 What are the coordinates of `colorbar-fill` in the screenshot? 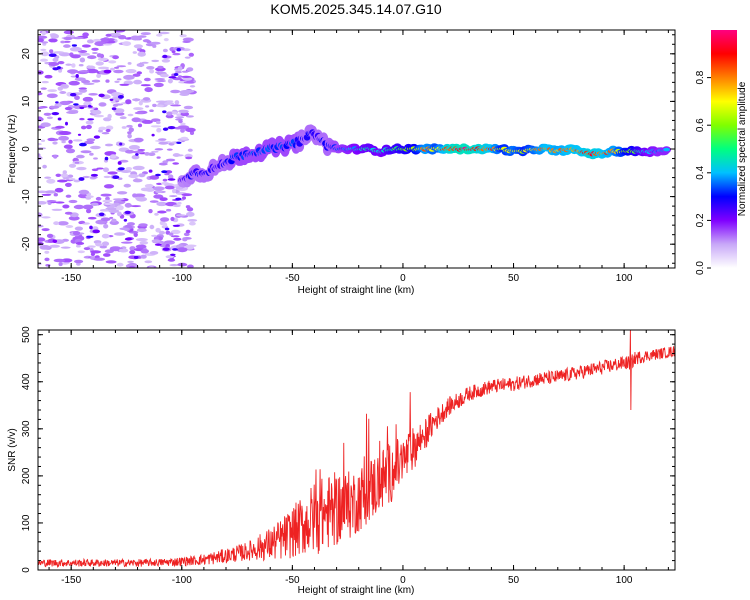 It's located at (724, 149).